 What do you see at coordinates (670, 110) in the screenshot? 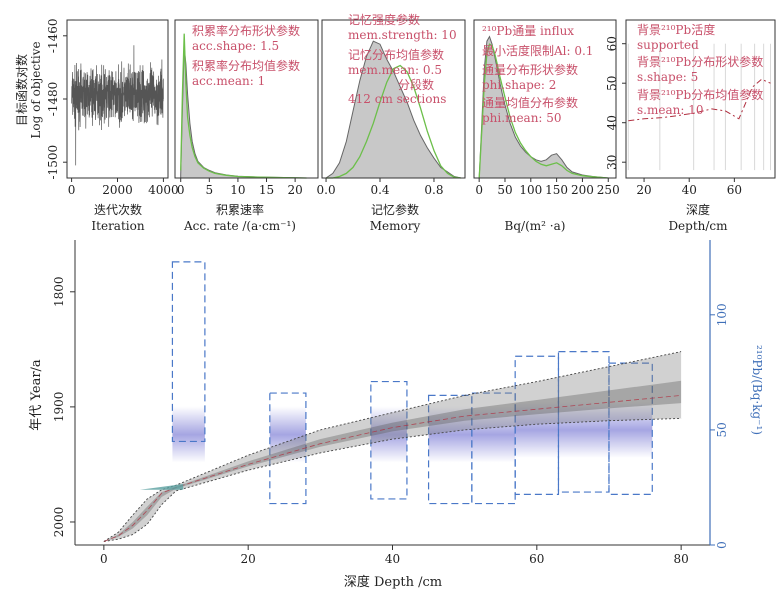
I see `supported-annot-5: s.mean: 10` at bounding box center [670, 110].